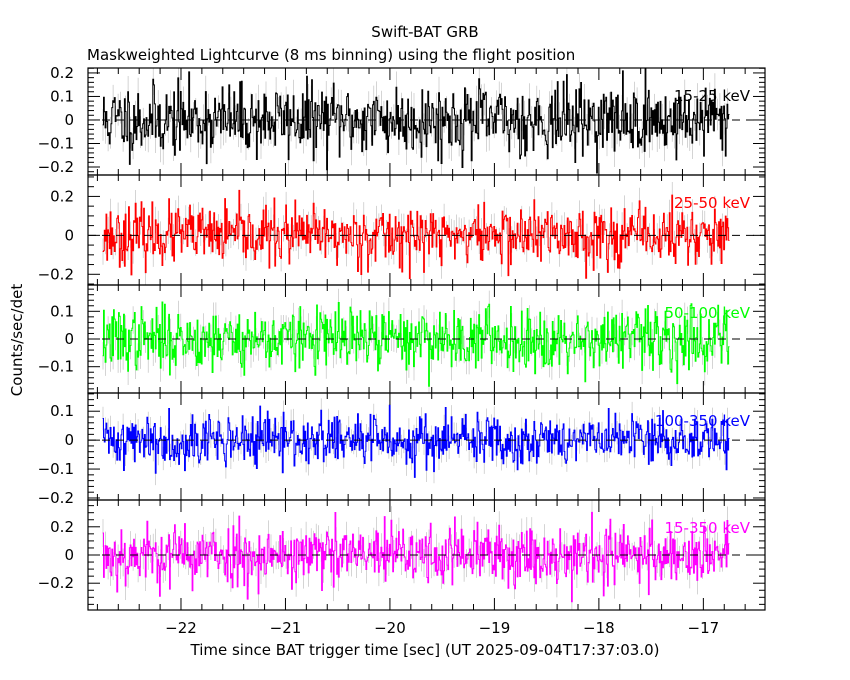 The height and width of the screenshot is (680, 850). Describe the element at coordinates (286, 628) in the screenshot. I see `x-tick-label: −21` at that location.